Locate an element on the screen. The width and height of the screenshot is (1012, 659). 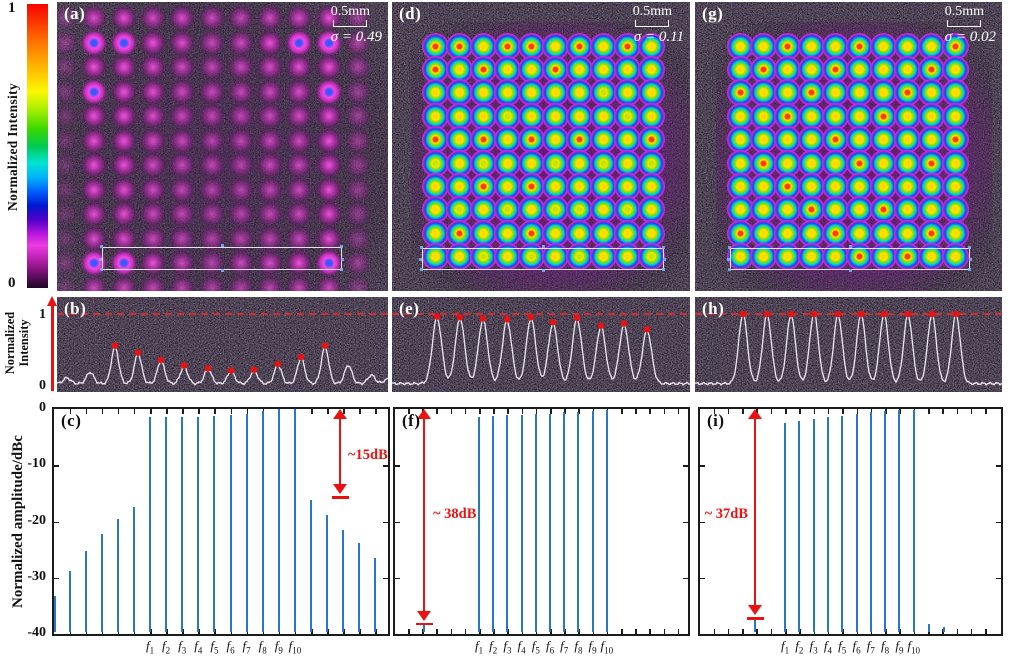
line-profile-panel-e: (e) is located at coordinates (541, 344).